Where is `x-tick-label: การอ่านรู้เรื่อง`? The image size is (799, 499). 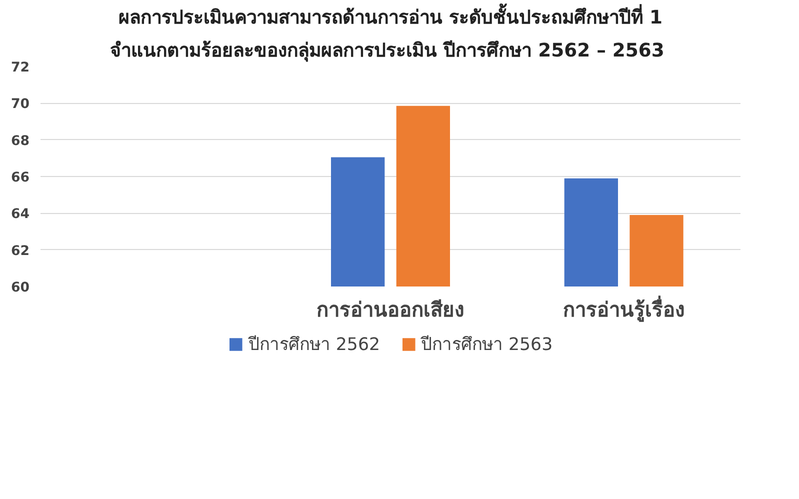 x-tick-label: การอ่านรู้เรื่อง is located at coordinates (623, 309).